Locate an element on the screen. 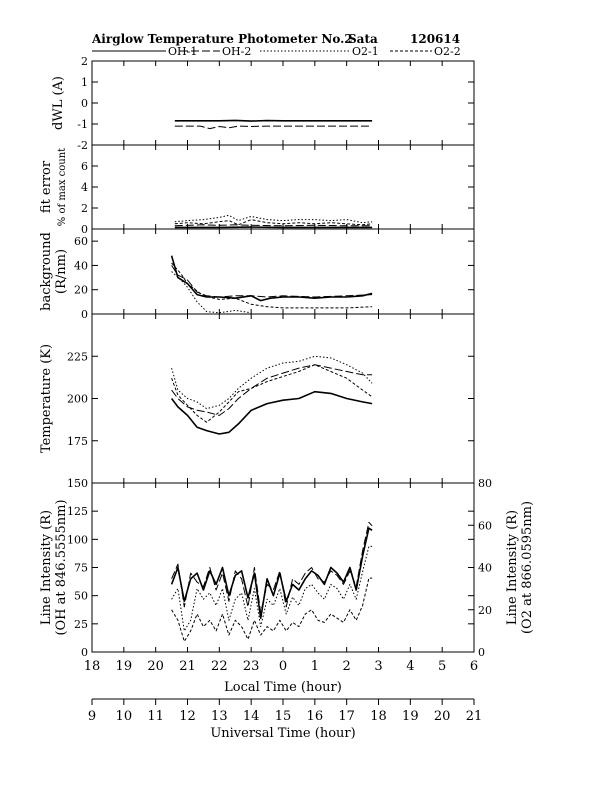 The width and height of the screenshot is (612, 796). universal-time-tick: 10 is located at coordinates (124, 716).